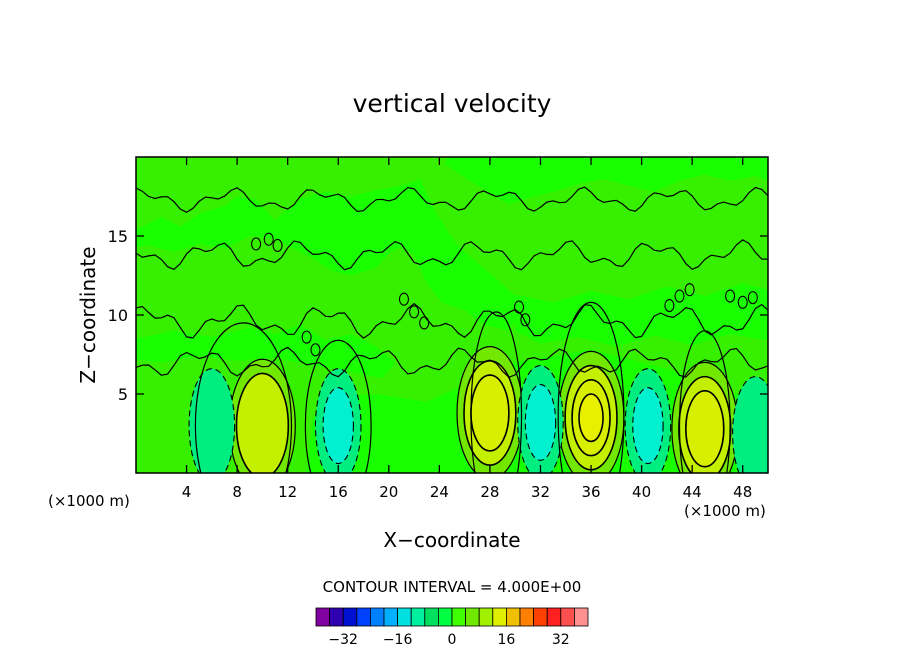  I want to click on colorbar-tick-label: −16, so click(398, 640).